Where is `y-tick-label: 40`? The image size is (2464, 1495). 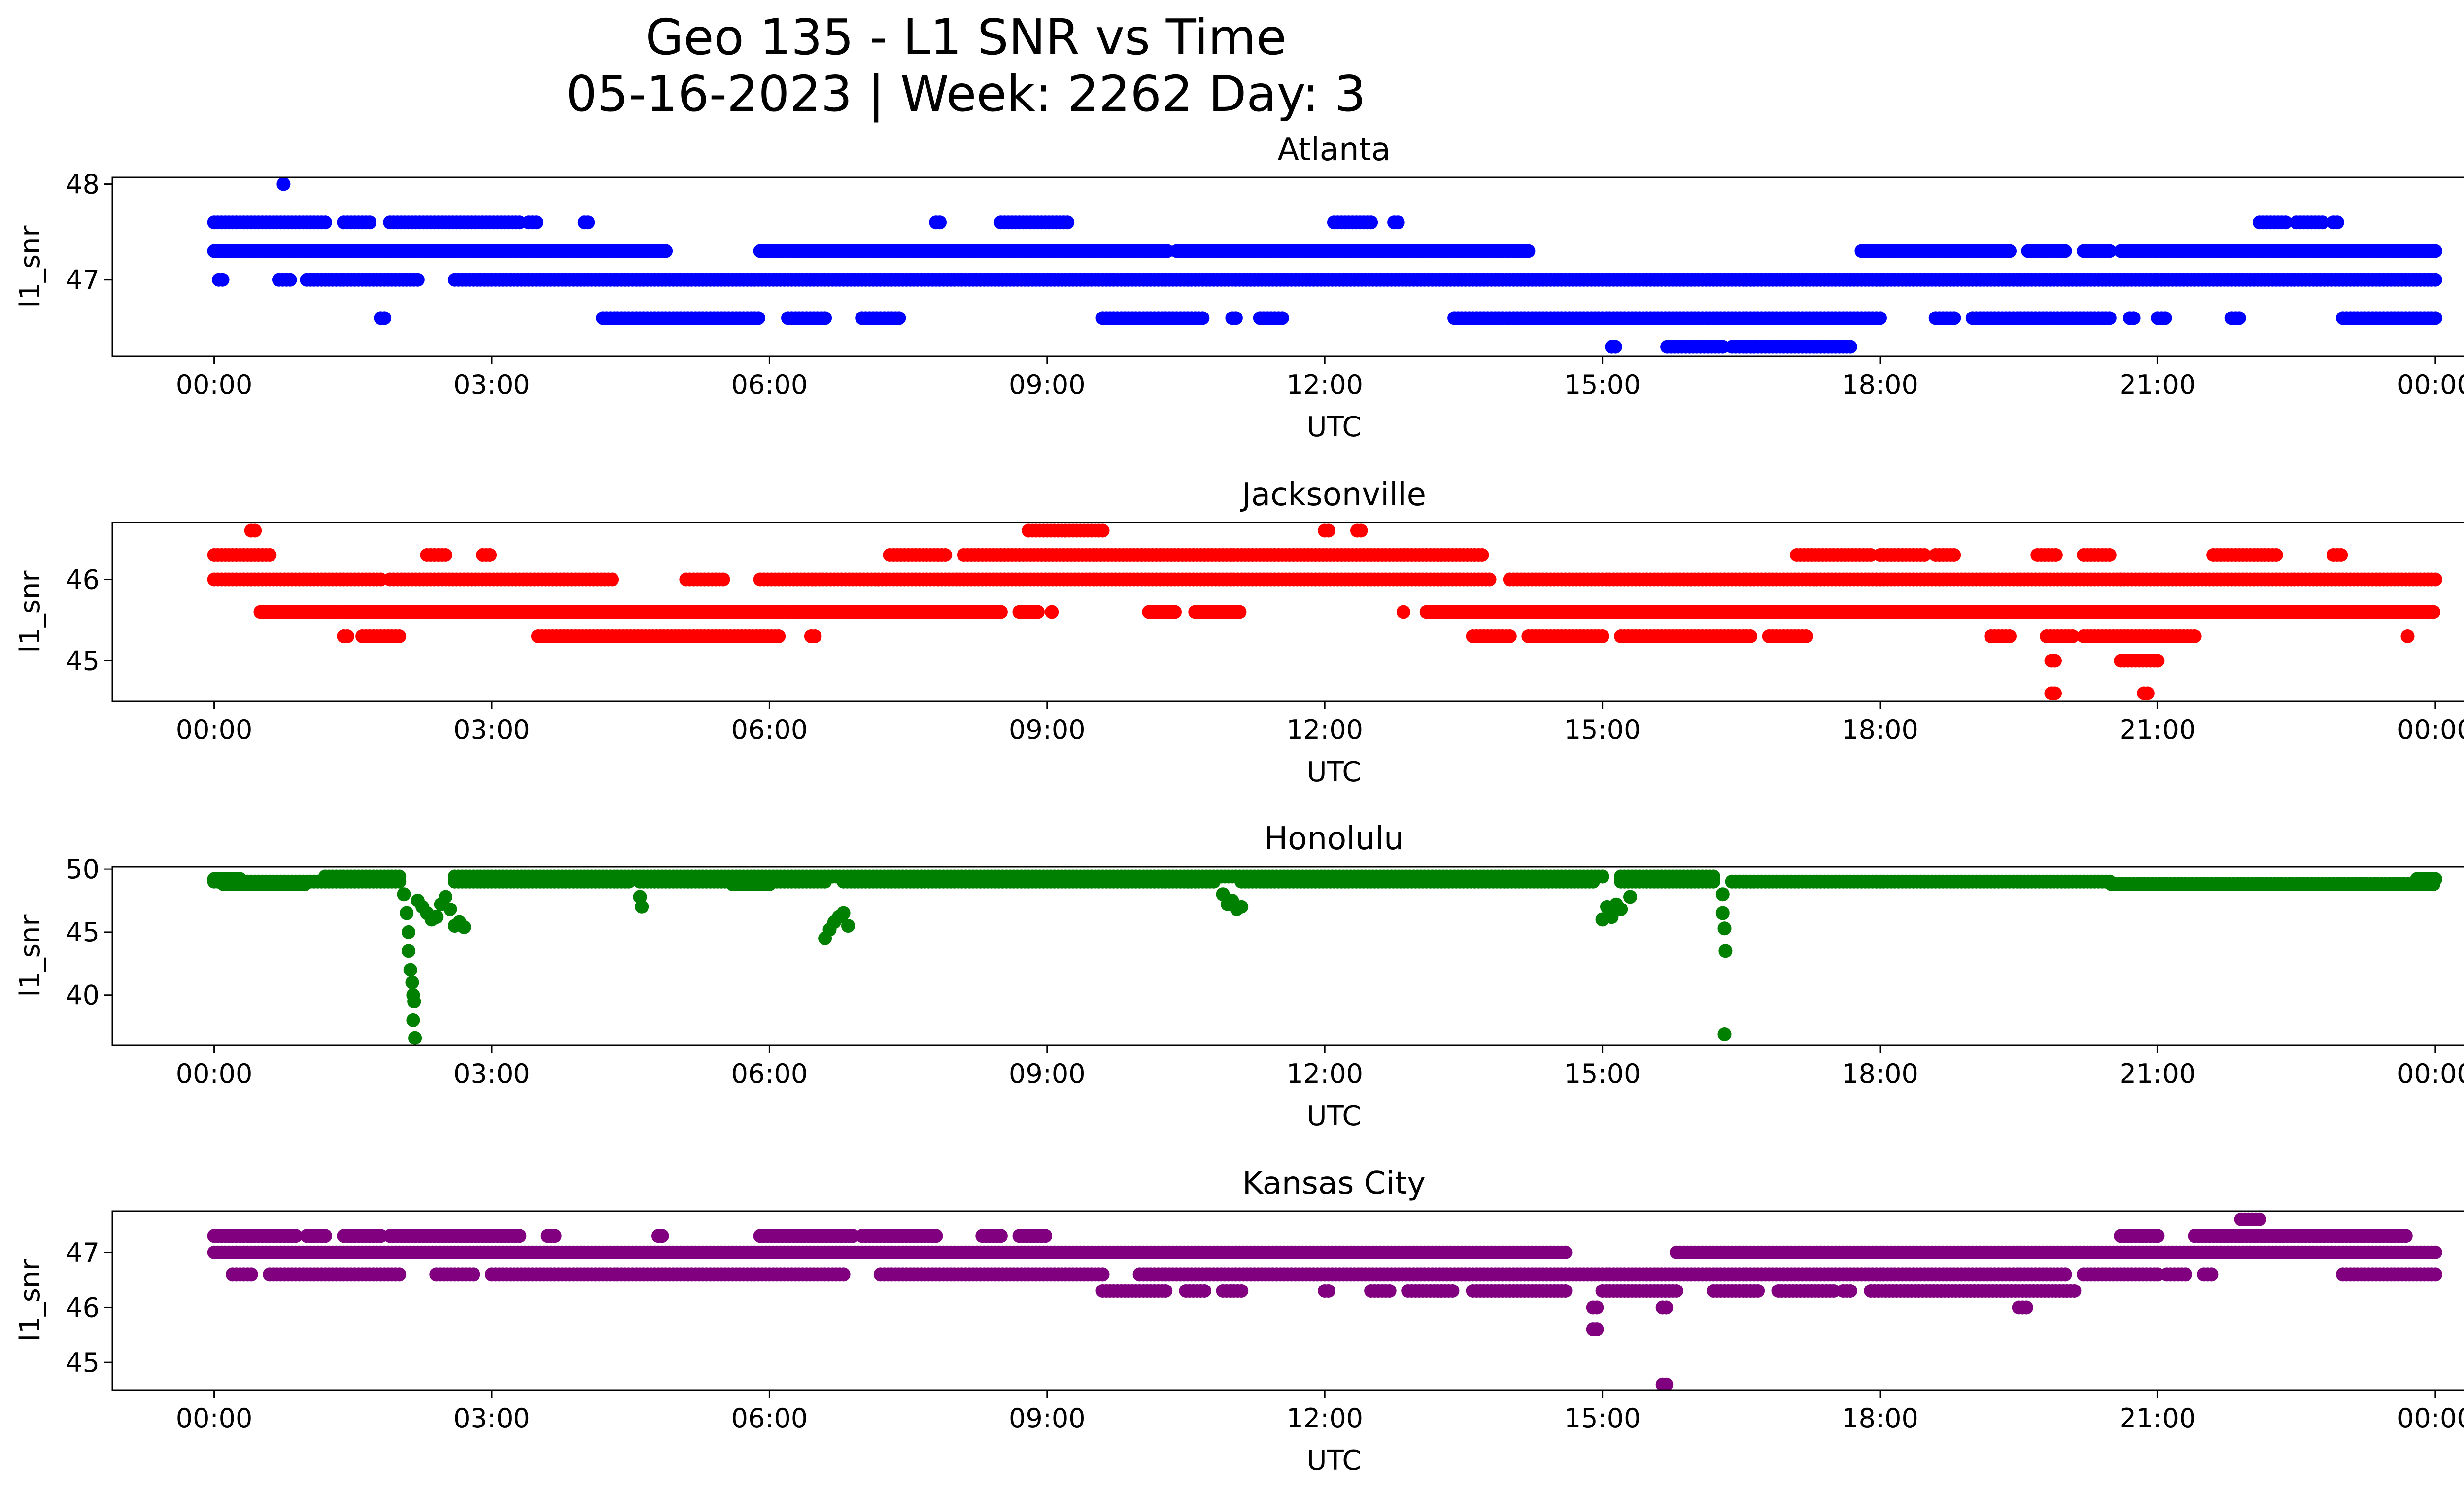 y-tick-label: 40 is located at coordinates (83, 995).